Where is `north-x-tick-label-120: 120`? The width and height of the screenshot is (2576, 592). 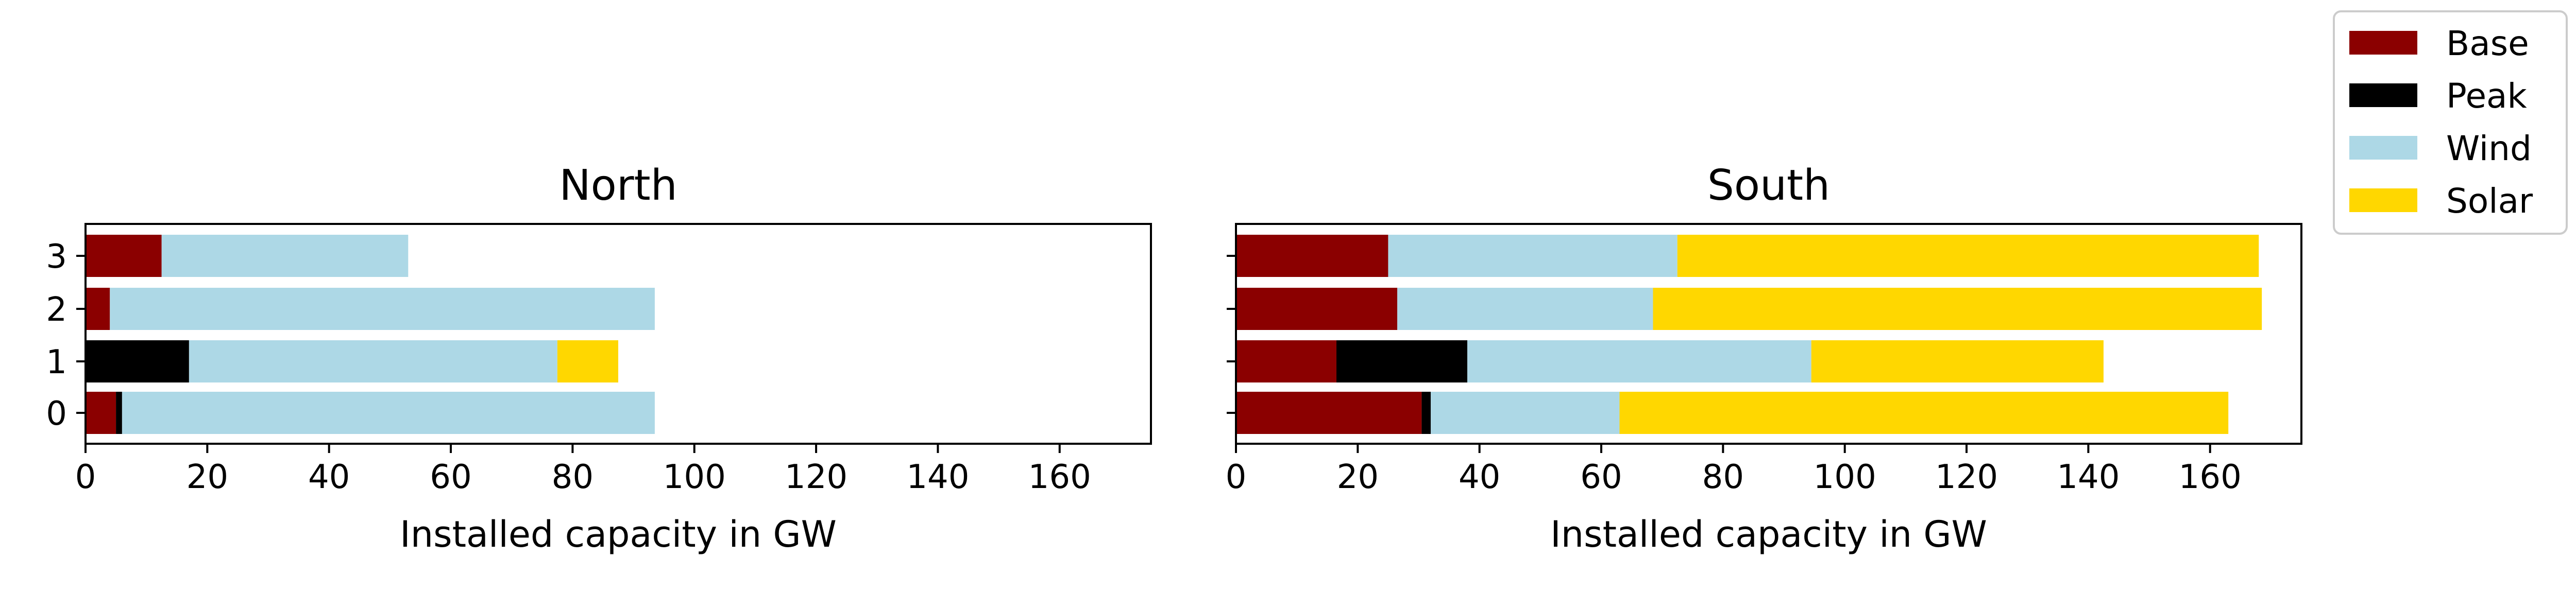 north-x-tick-label-120: 120 is located at coordinates (816, 477).